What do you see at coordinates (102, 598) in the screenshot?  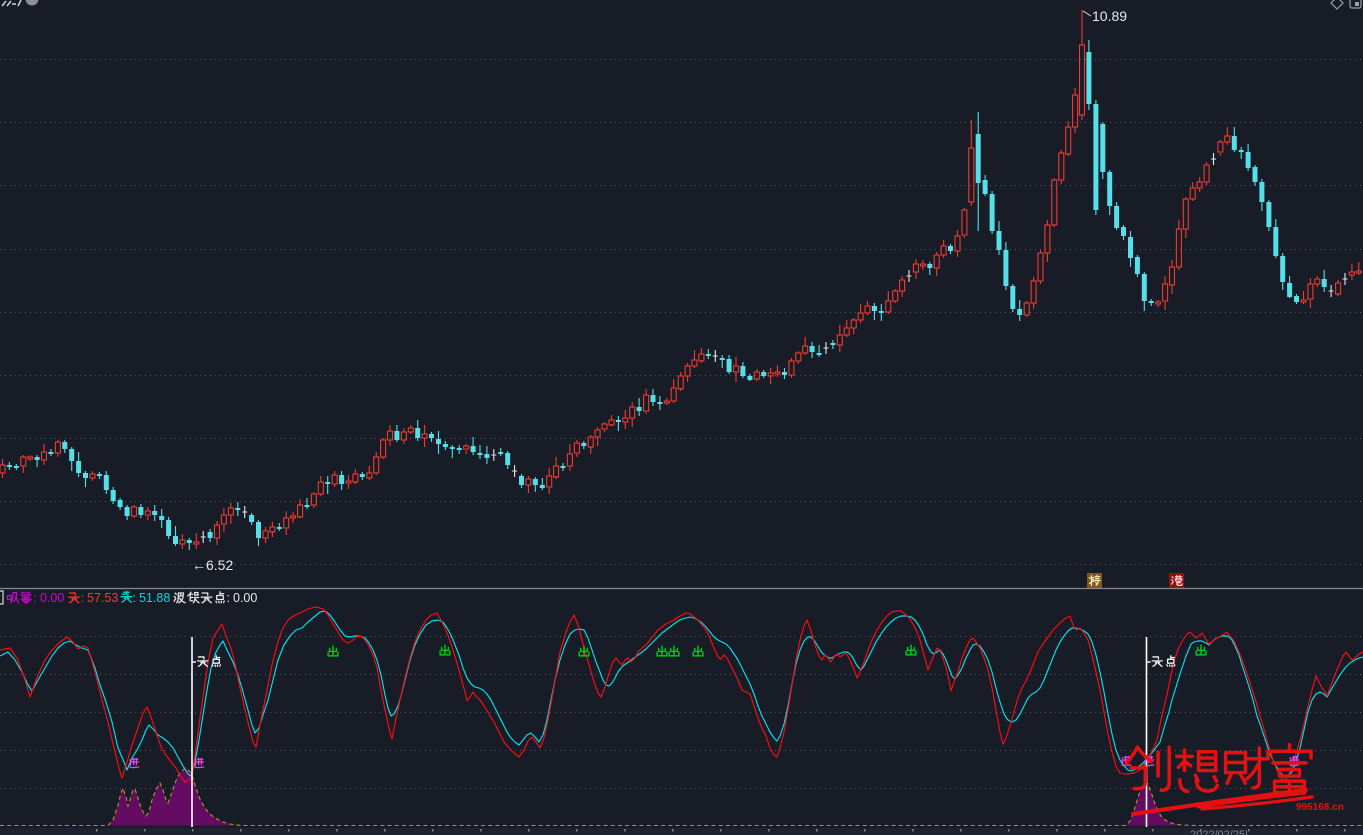 I see `svg-text: 57.53` at bounding box center [102, 598].